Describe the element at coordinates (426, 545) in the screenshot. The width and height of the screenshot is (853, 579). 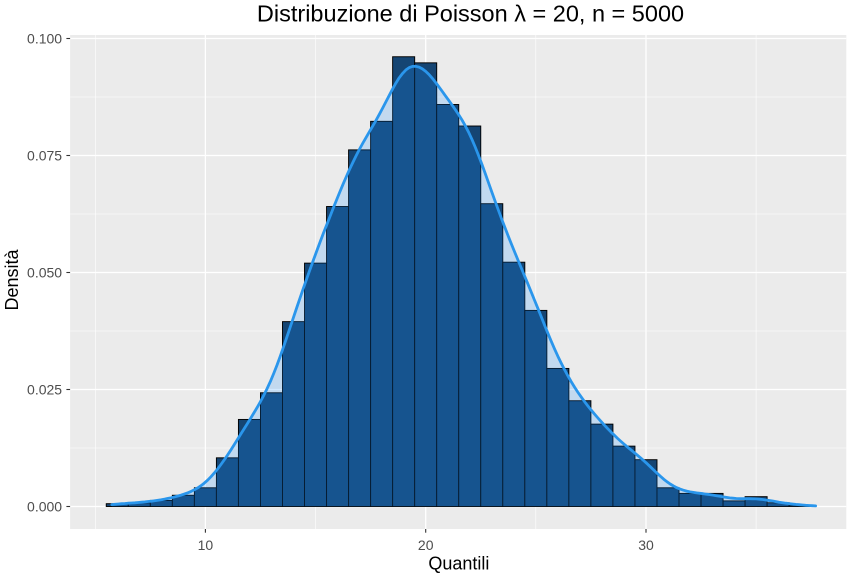
I see `svg-text: 20` at that location.